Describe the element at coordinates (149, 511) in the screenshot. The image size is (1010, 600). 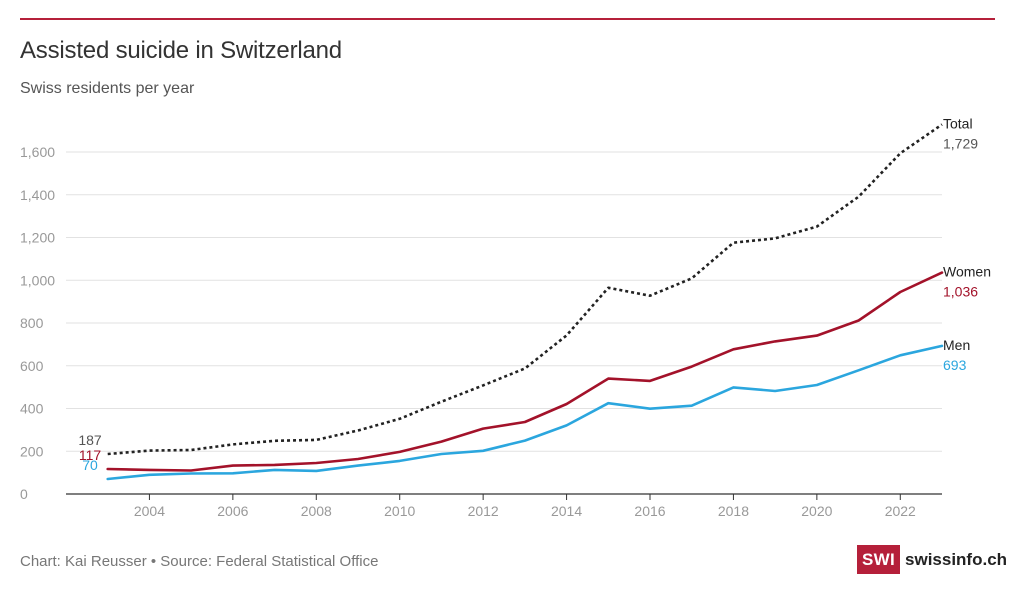
I see `x-tick-label: 2004` at that location.